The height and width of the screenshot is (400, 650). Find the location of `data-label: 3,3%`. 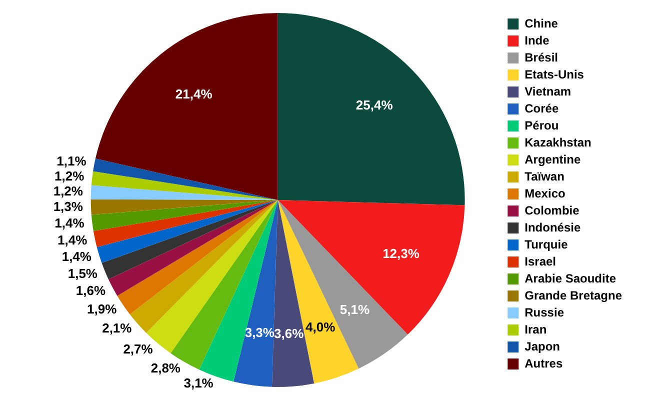

data-label: 3,3% is located at coordinates (259, 332).